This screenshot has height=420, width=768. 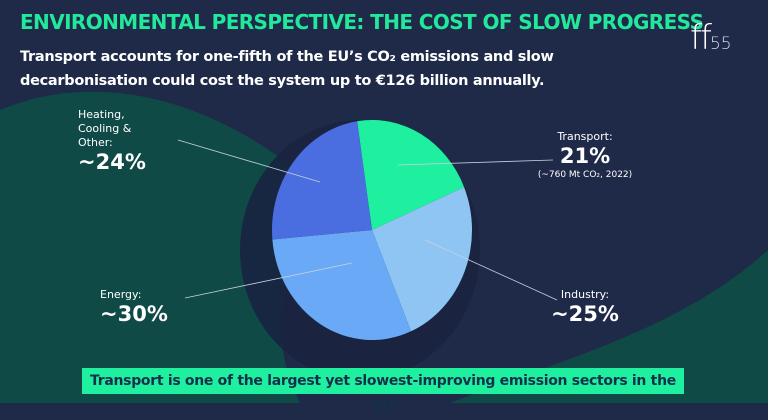 I want to click on slice-name: Heating, Cooling & Other:, so click(x=105, y=128).